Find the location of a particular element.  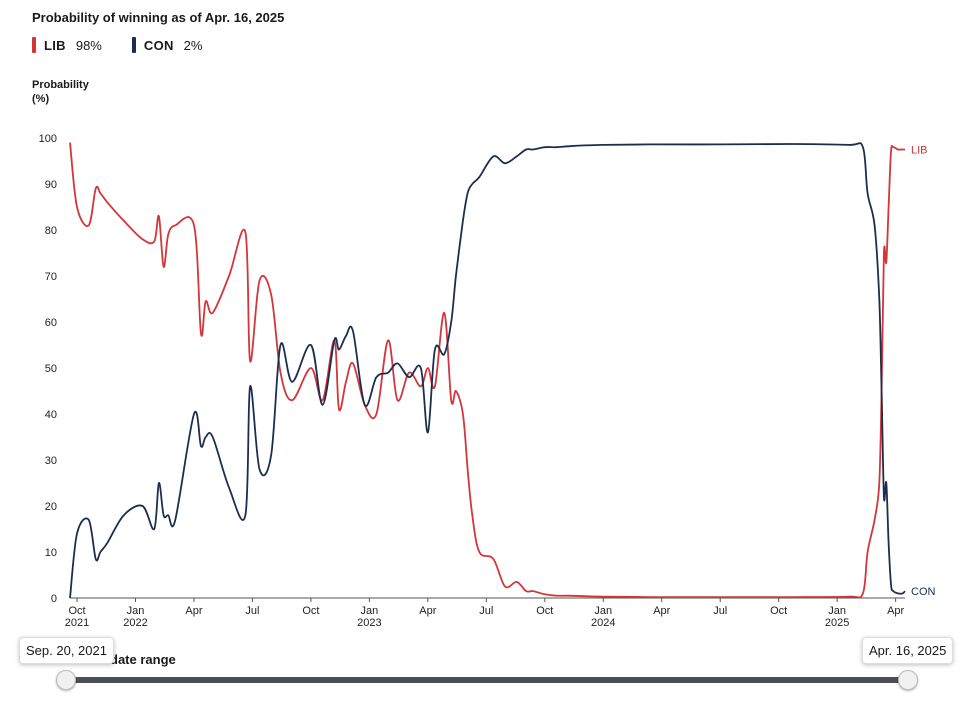

x-tick-label-jul-11: Jul is located at coordinates (720, 611).